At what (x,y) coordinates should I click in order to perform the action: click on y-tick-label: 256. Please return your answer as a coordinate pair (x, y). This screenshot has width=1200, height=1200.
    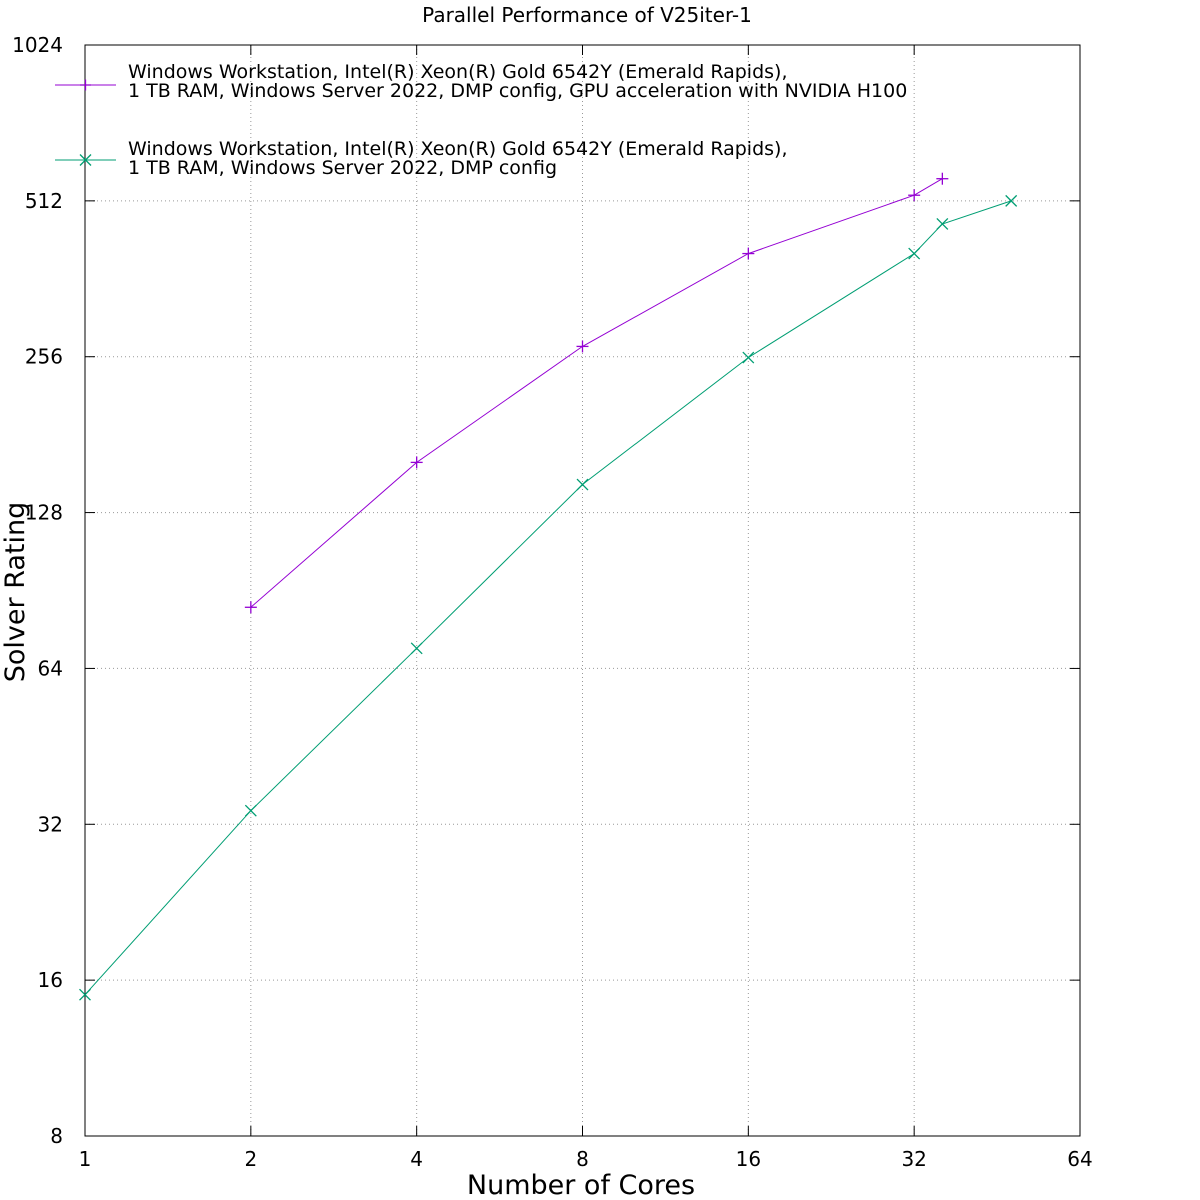
    Looking at the image, I should click on (44, 357).